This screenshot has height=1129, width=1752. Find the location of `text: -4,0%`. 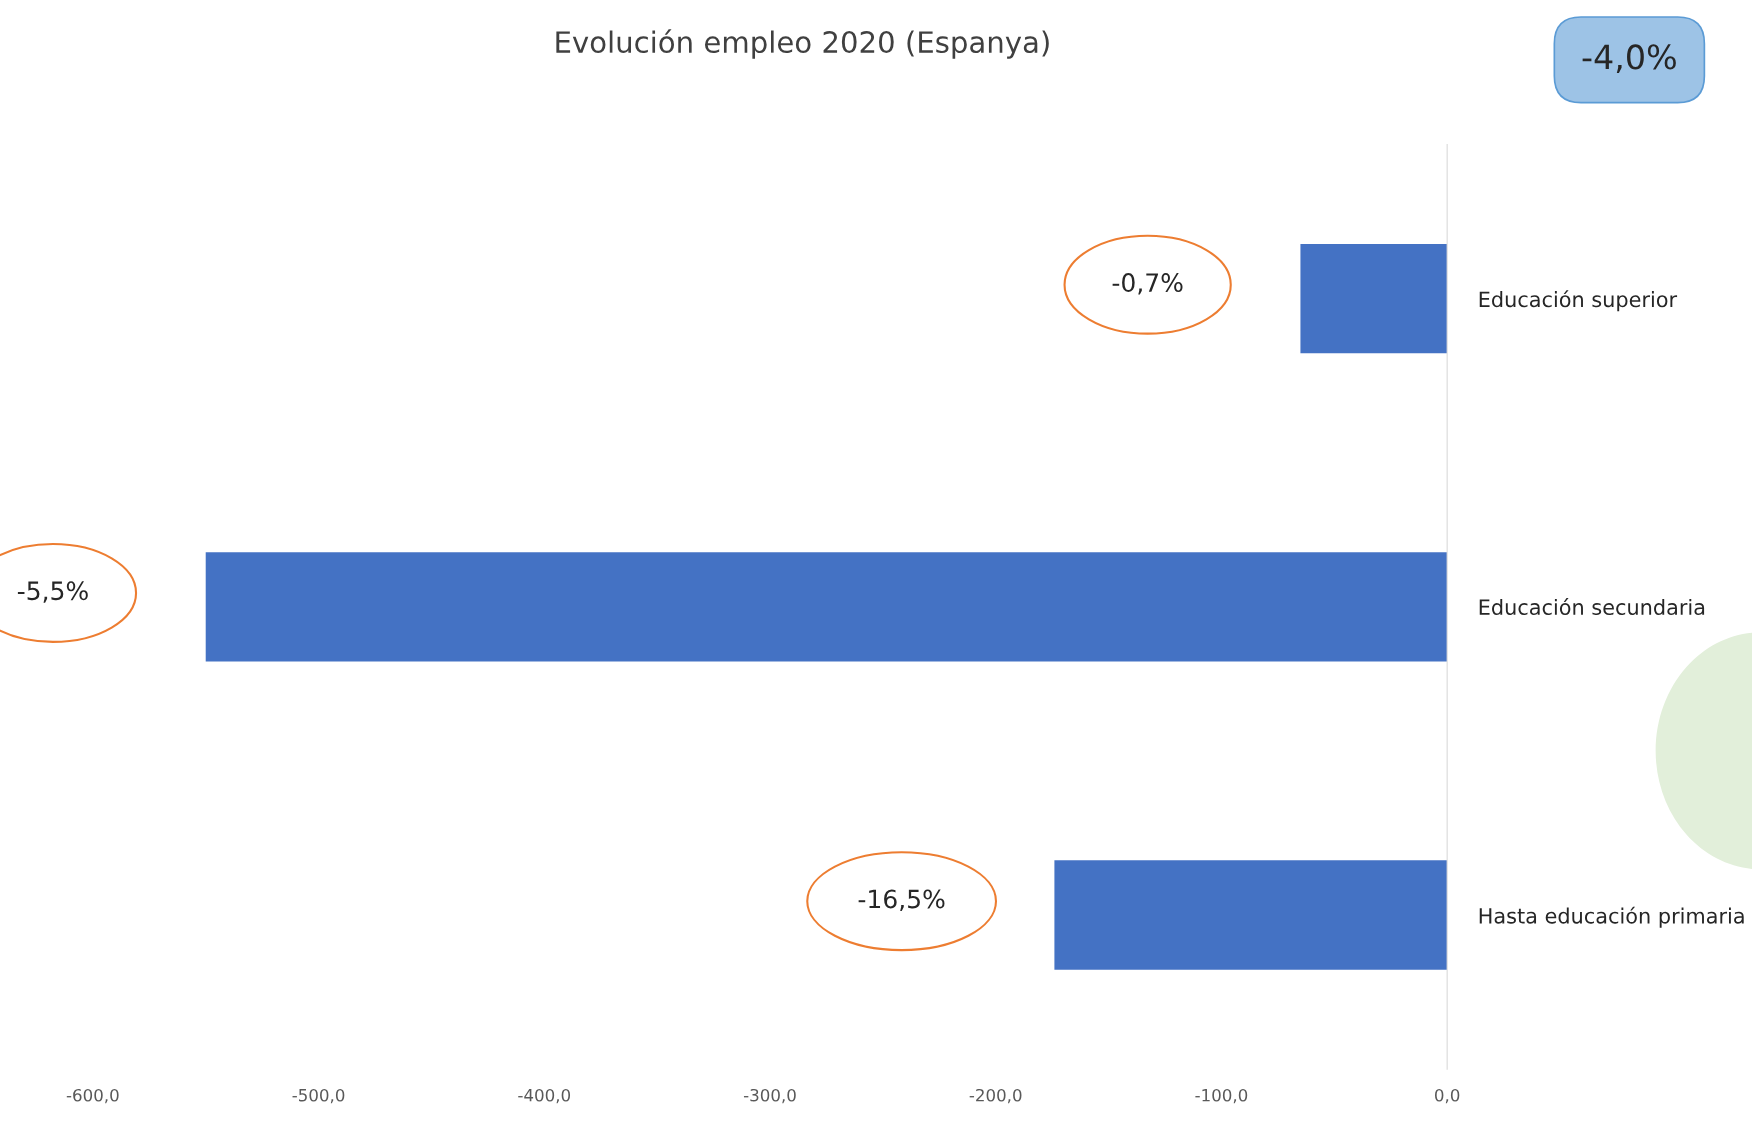

text: -4,0% is located at coordinates (1629, 58).